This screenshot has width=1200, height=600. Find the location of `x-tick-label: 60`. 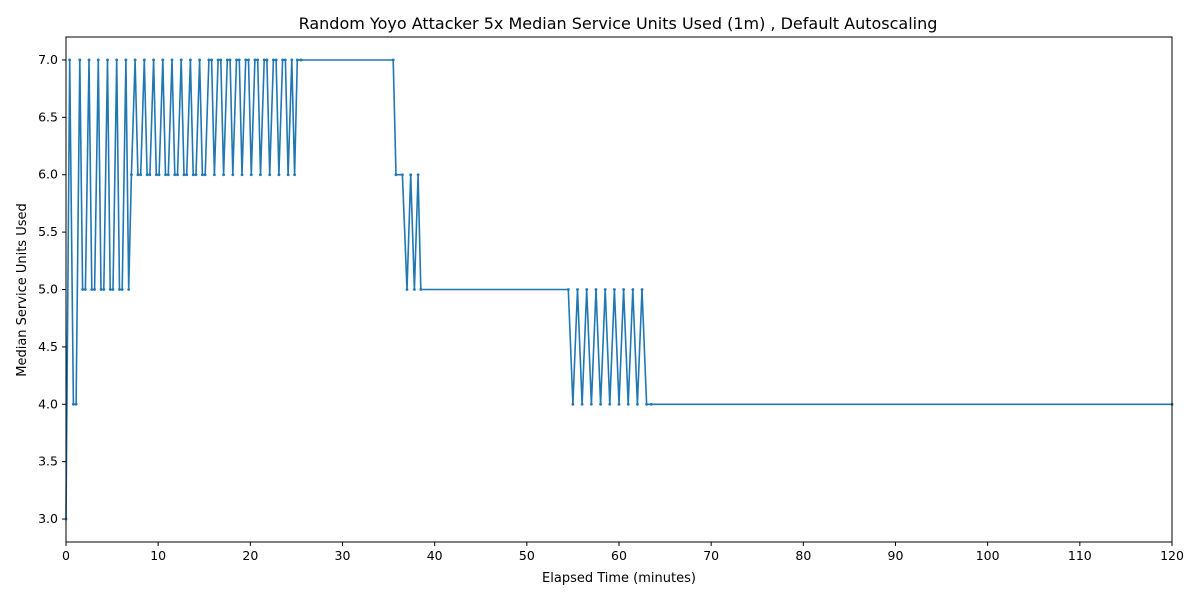

x-tick-label: 60 is located at coordinates (619, 555).